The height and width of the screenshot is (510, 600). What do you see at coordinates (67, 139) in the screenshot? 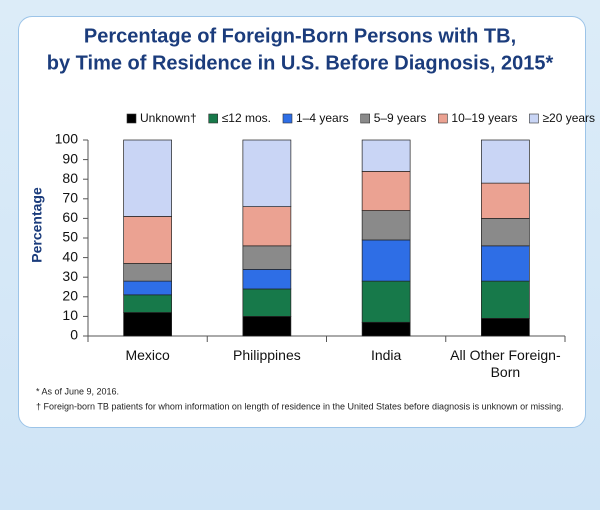
I see `y-tick-label: 100` at bounding box center [67, 139].